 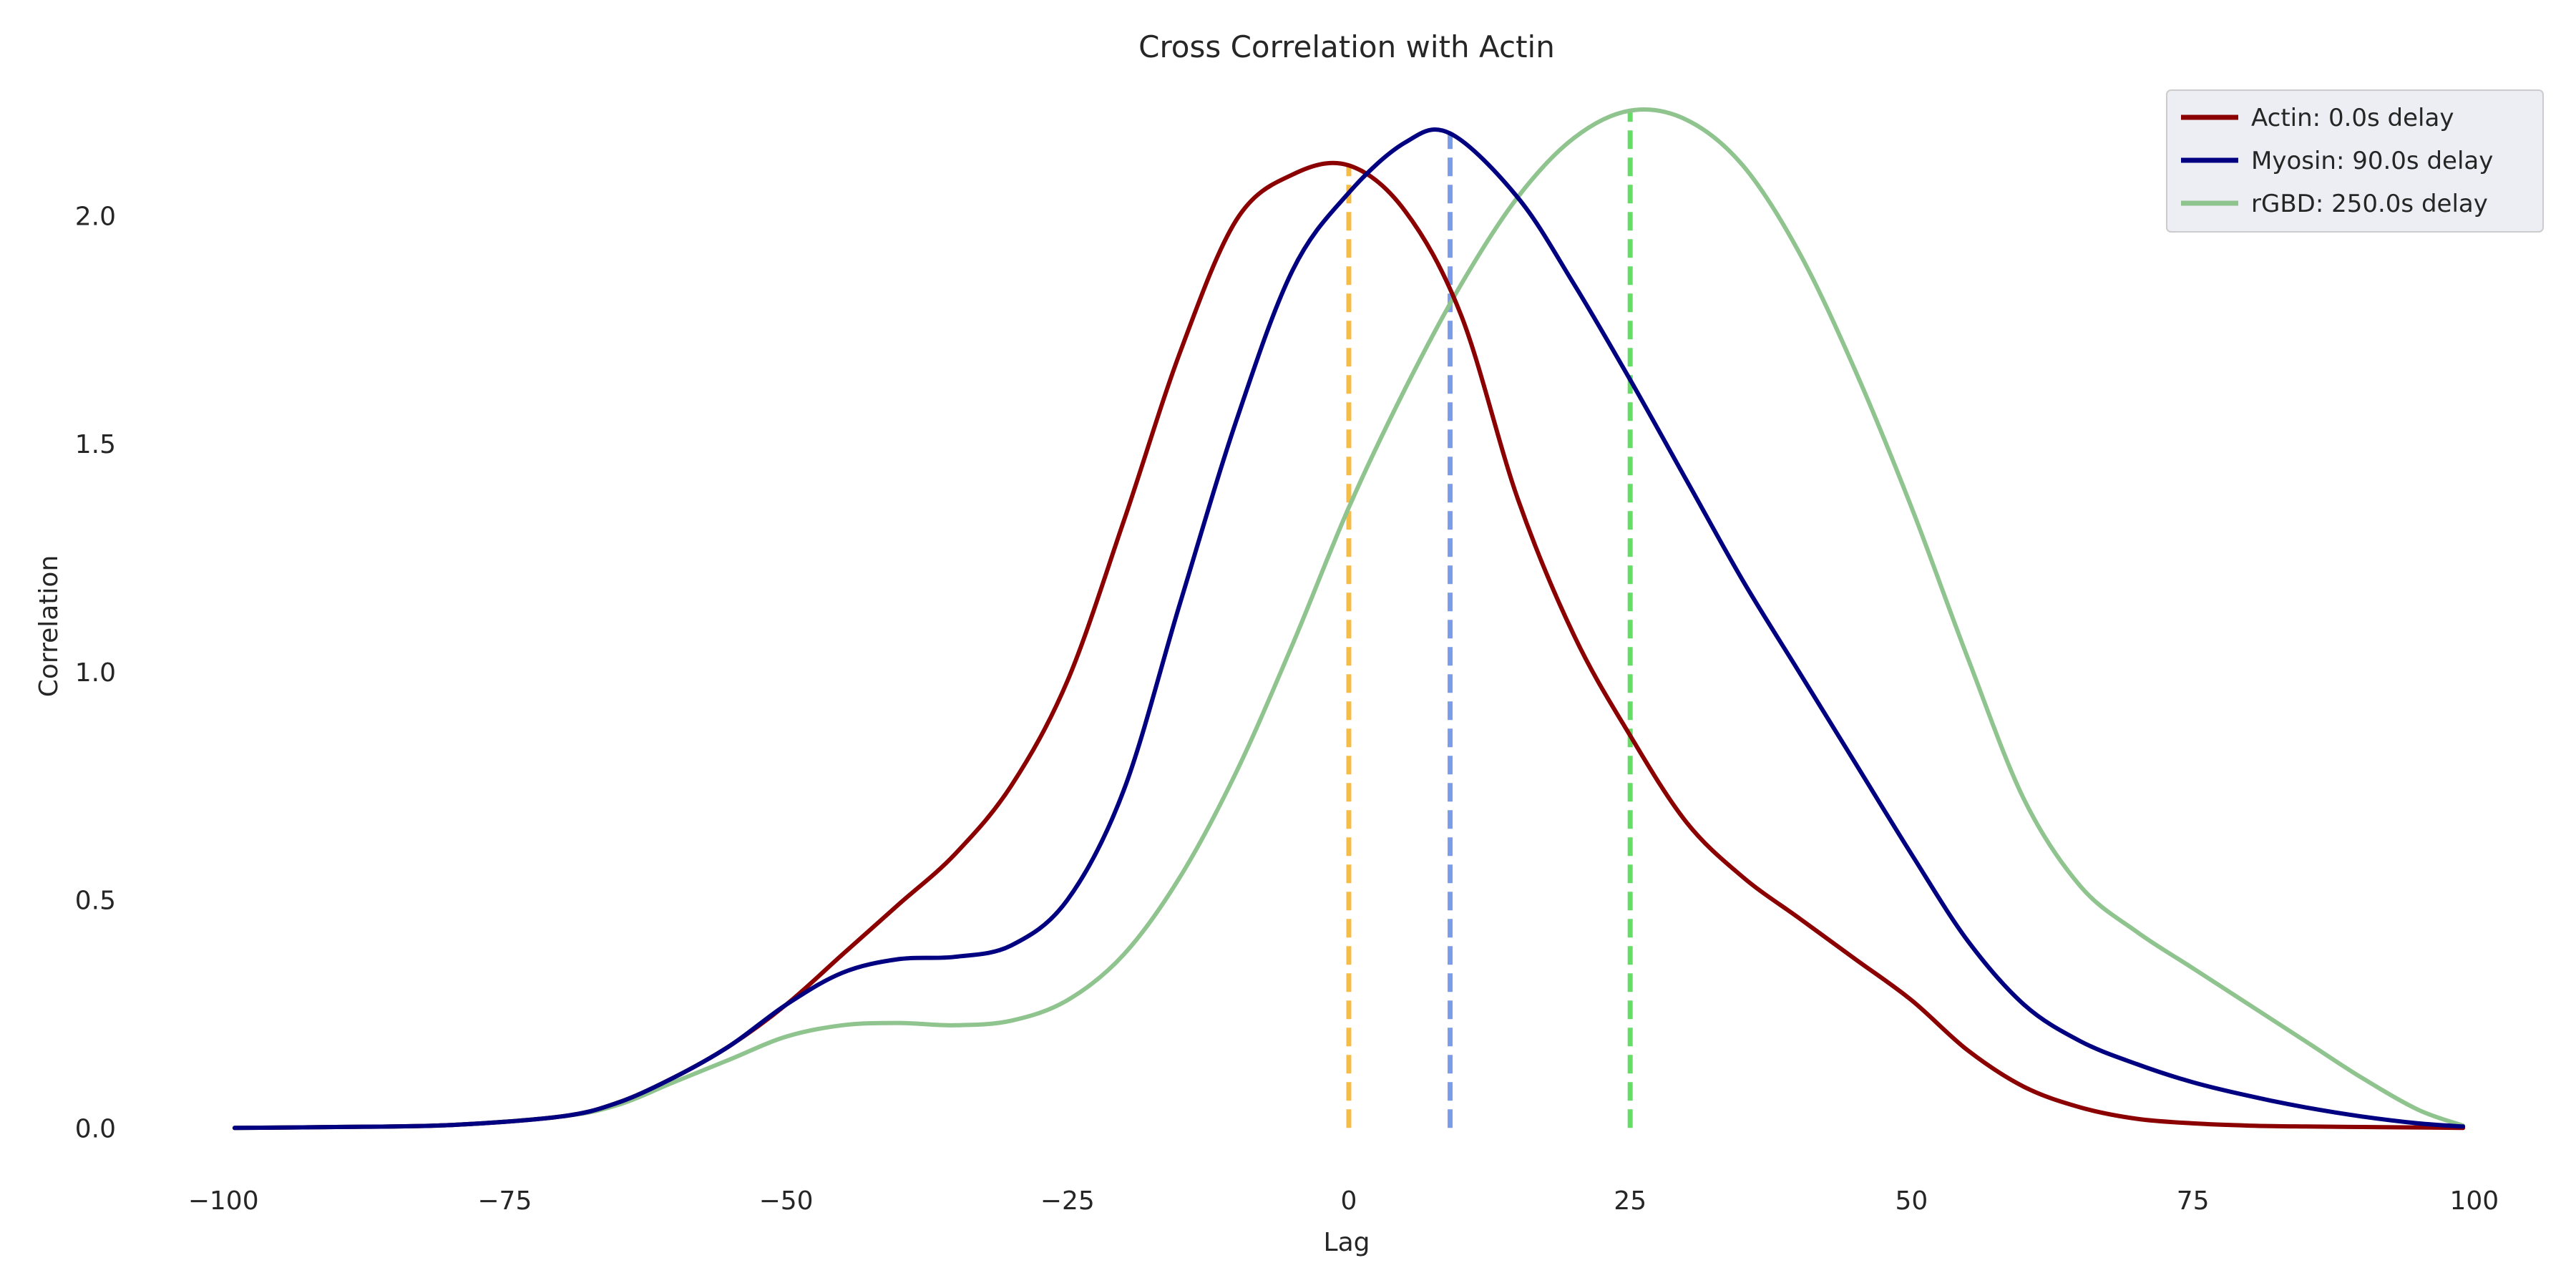 I want to click on legend-label: Actin: 0.0s delay, so click(x=2352, y=118).